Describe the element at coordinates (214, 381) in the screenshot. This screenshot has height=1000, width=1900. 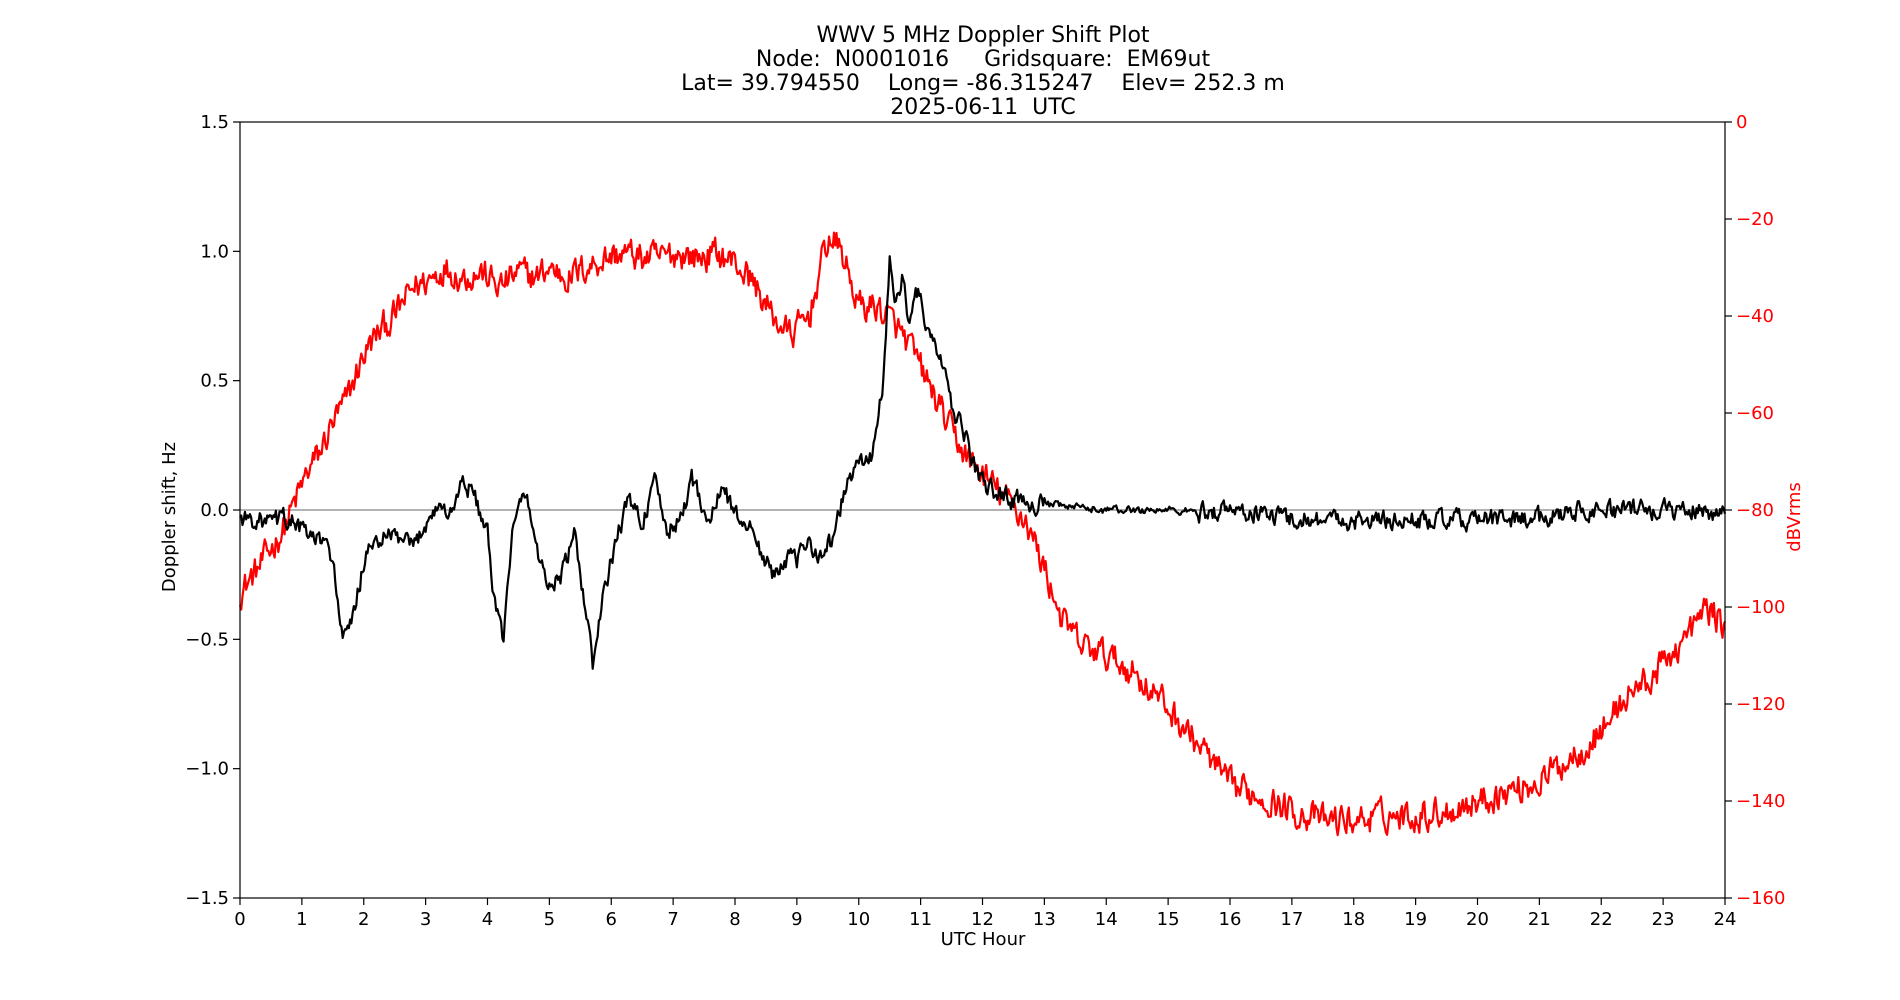
I see `y-tick-label-left: 0.5` at that location.